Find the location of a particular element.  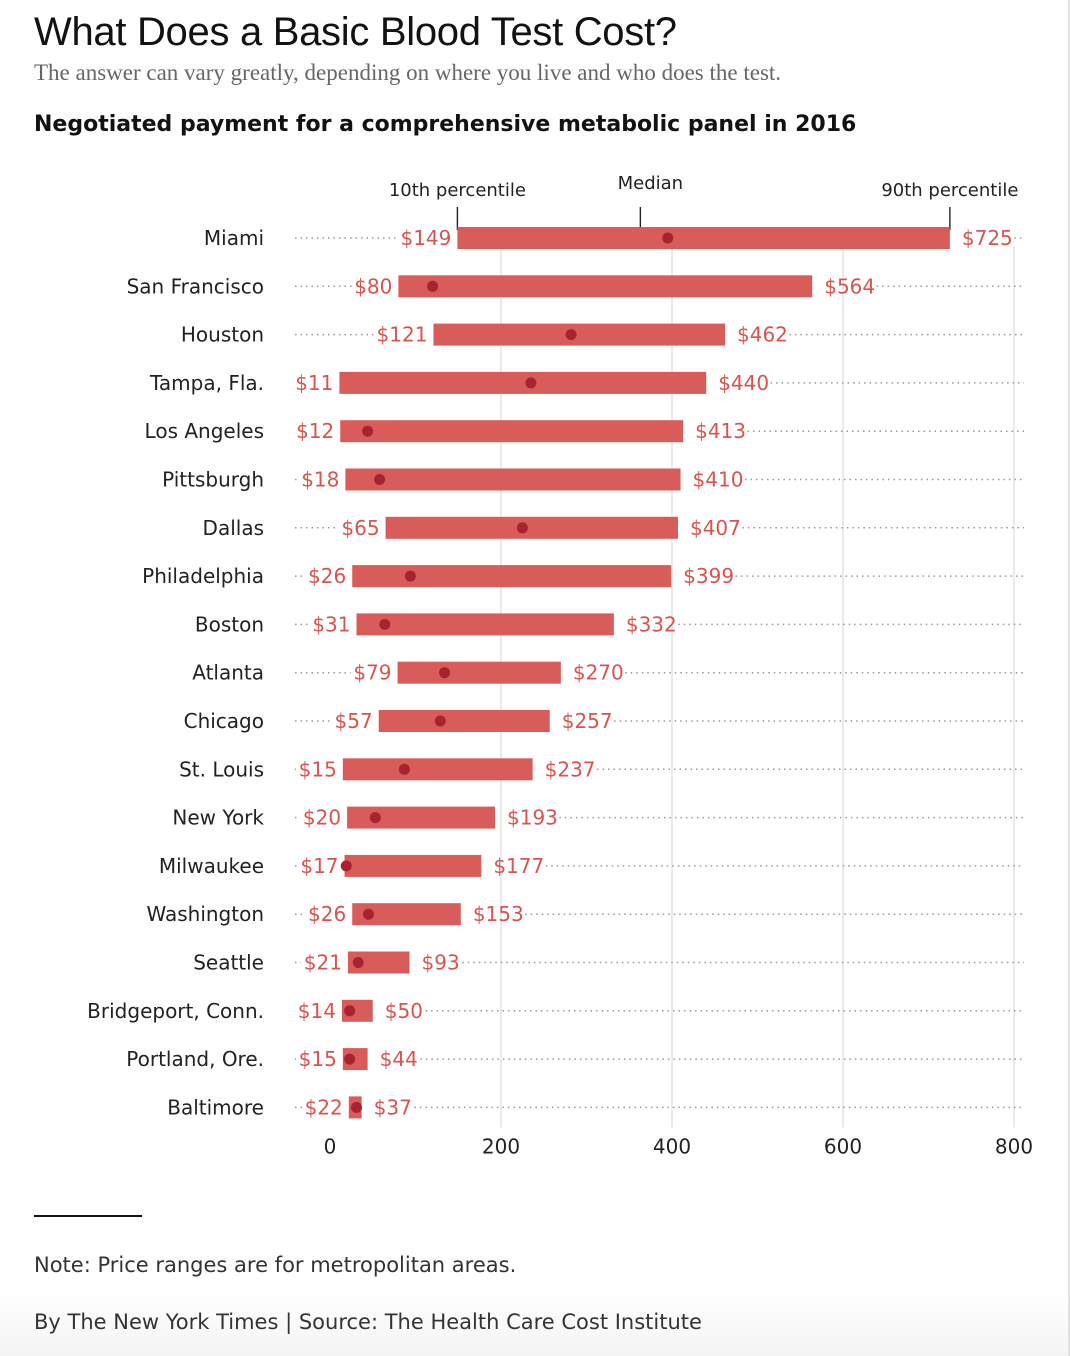

x-tick-label: 200 is located at coordinates (501, 1146).